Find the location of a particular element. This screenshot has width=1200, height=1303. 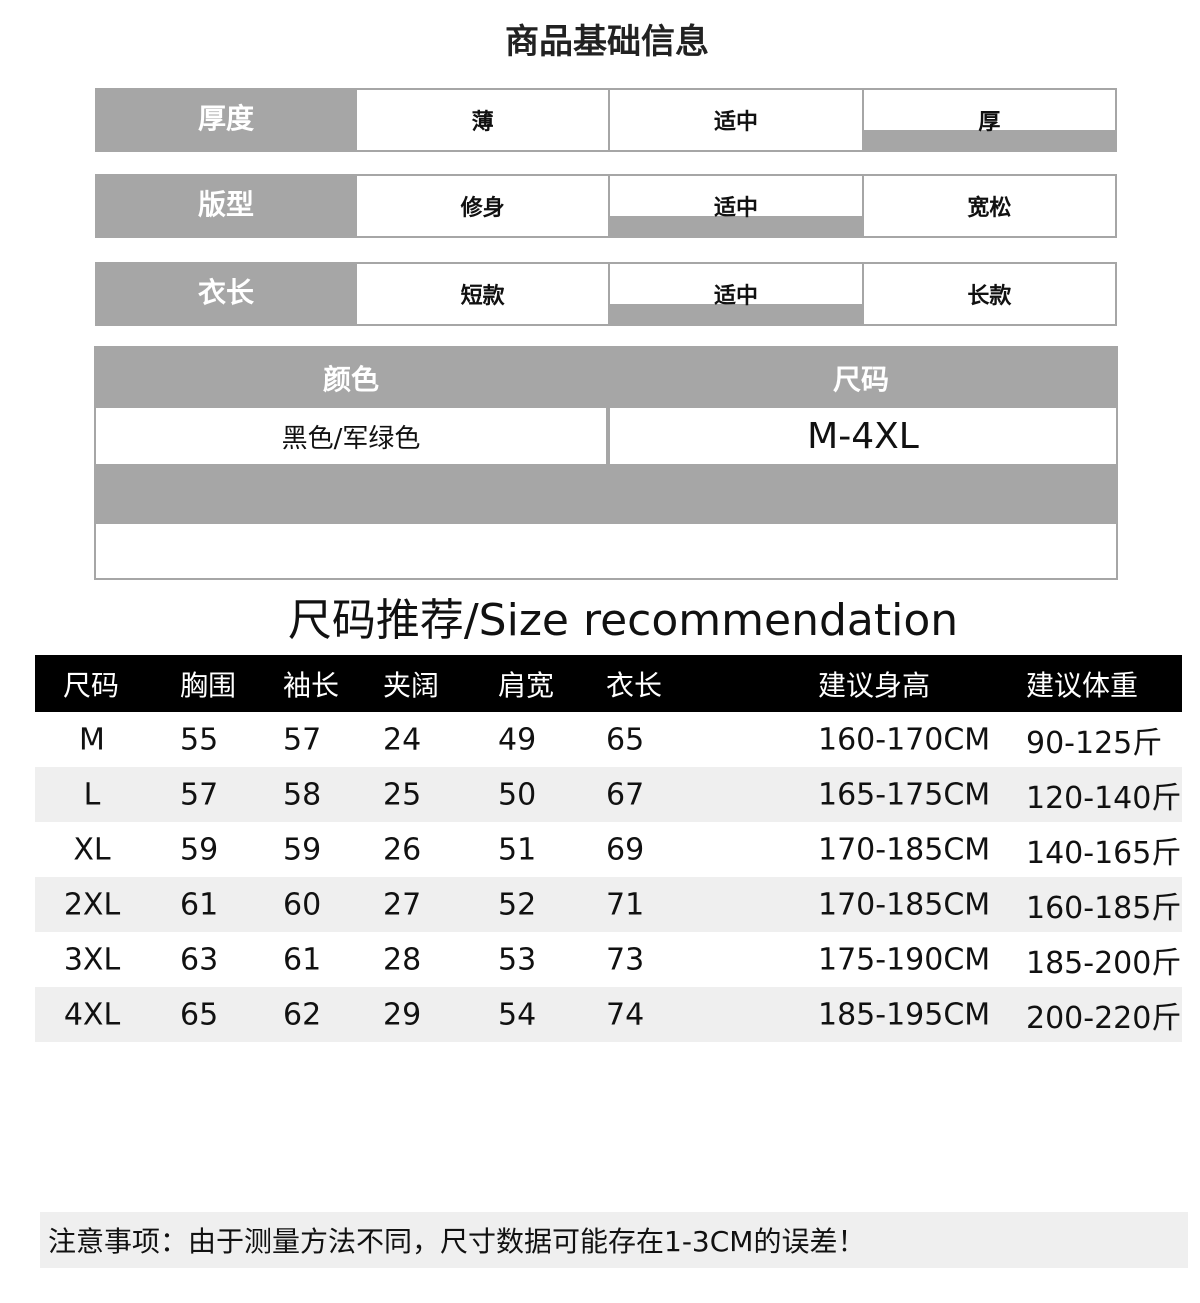

table-cell: 200-220斤 is located at coordinates (1104, 1018).